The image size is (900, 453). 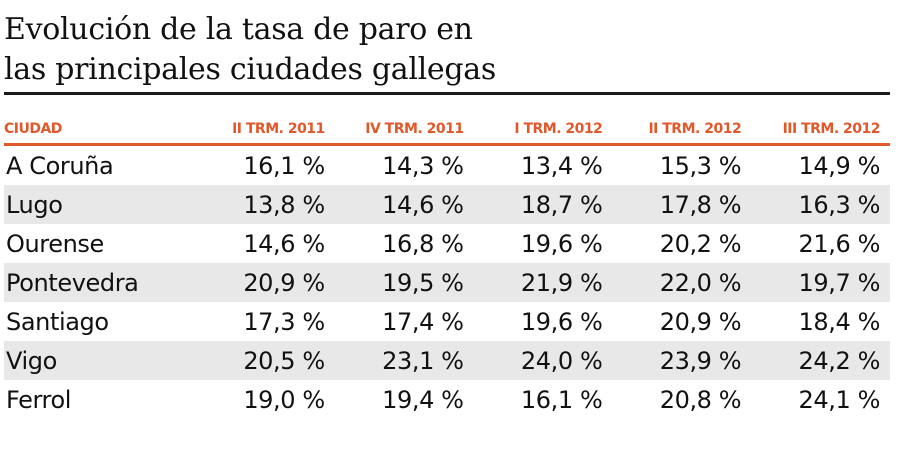 I want to click on city-name-cell: Vigo, so click(x=100, y=360).